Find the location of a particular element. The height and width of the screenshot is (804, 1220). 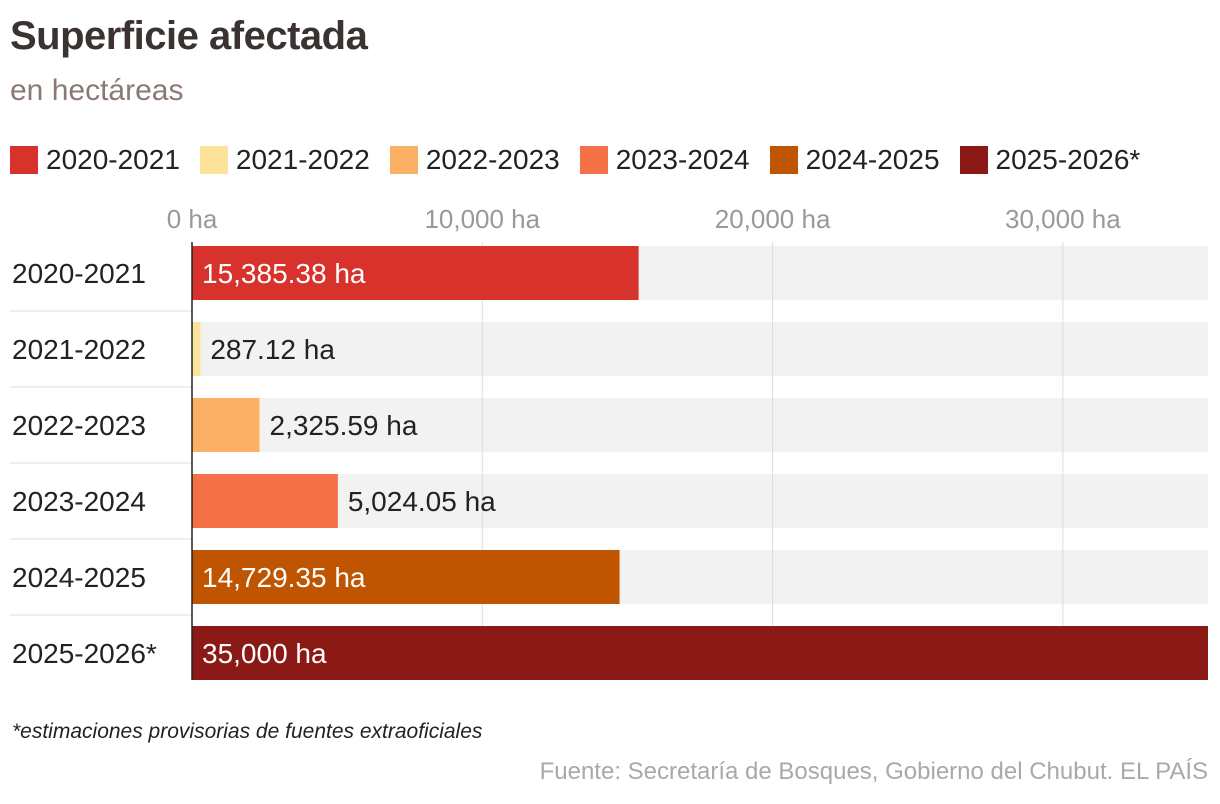

legend-item: 2021-2022 is located at coordinates (284, 160).